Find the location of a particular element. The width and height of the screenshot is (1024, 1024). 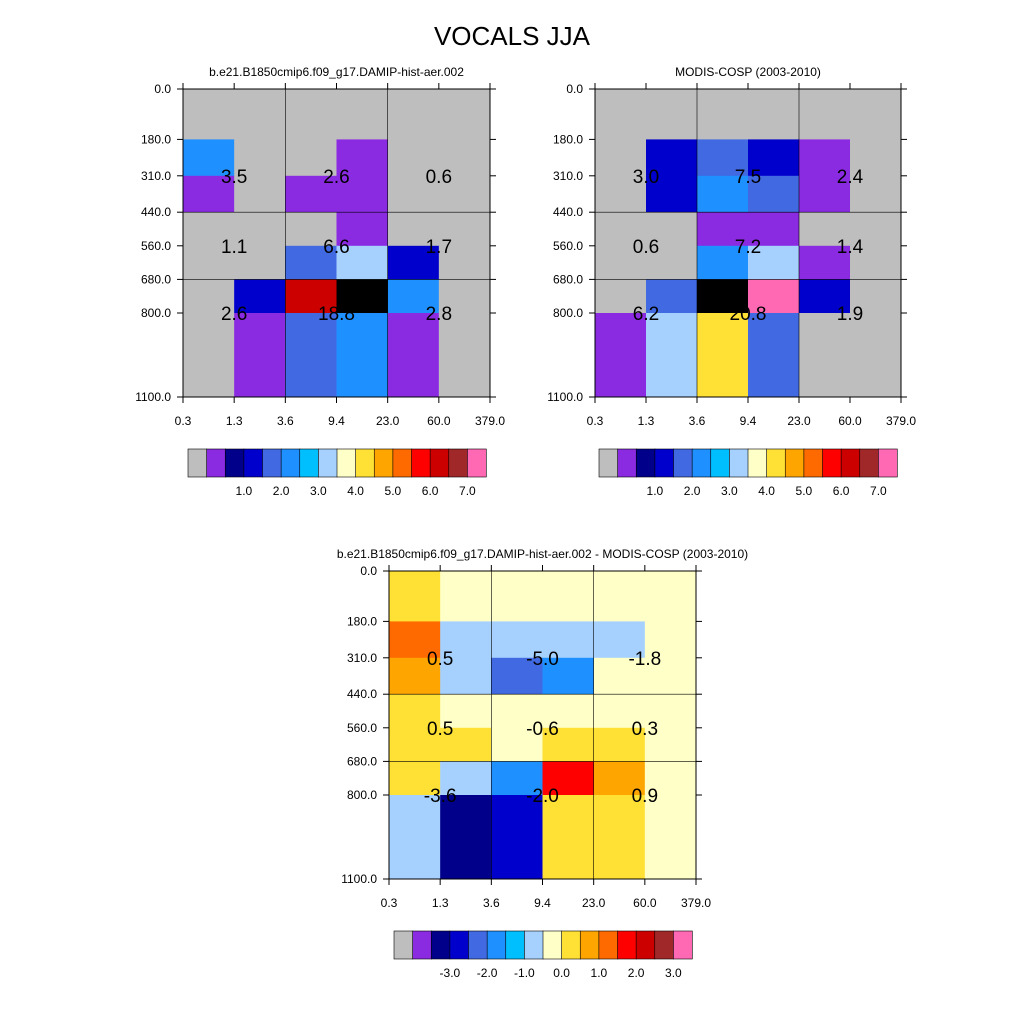

cell-annotation: 7.2 is located at coordinates (748, 247).